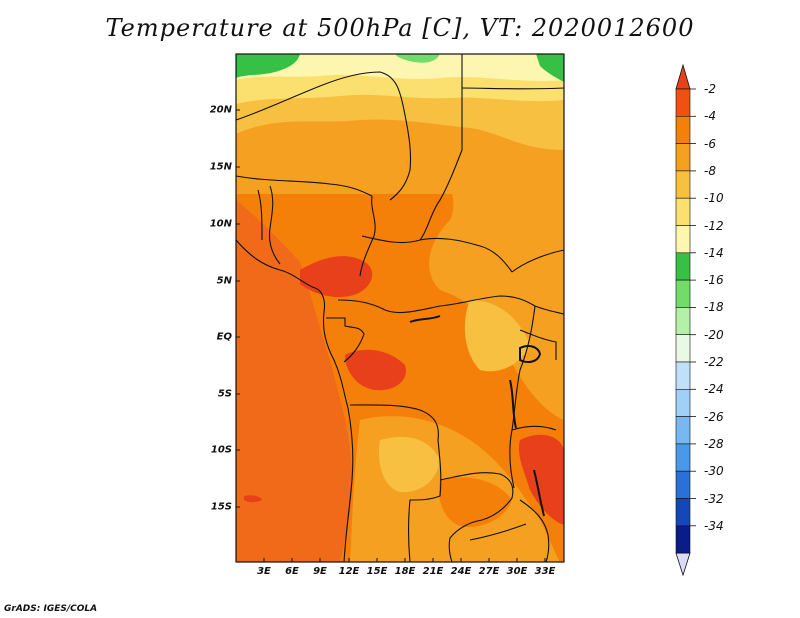 This screenshot has height=618, width=800. Describe the element at coordinates (714, 525) in the screenshot. I see `colorbar-label: -34` at that location.